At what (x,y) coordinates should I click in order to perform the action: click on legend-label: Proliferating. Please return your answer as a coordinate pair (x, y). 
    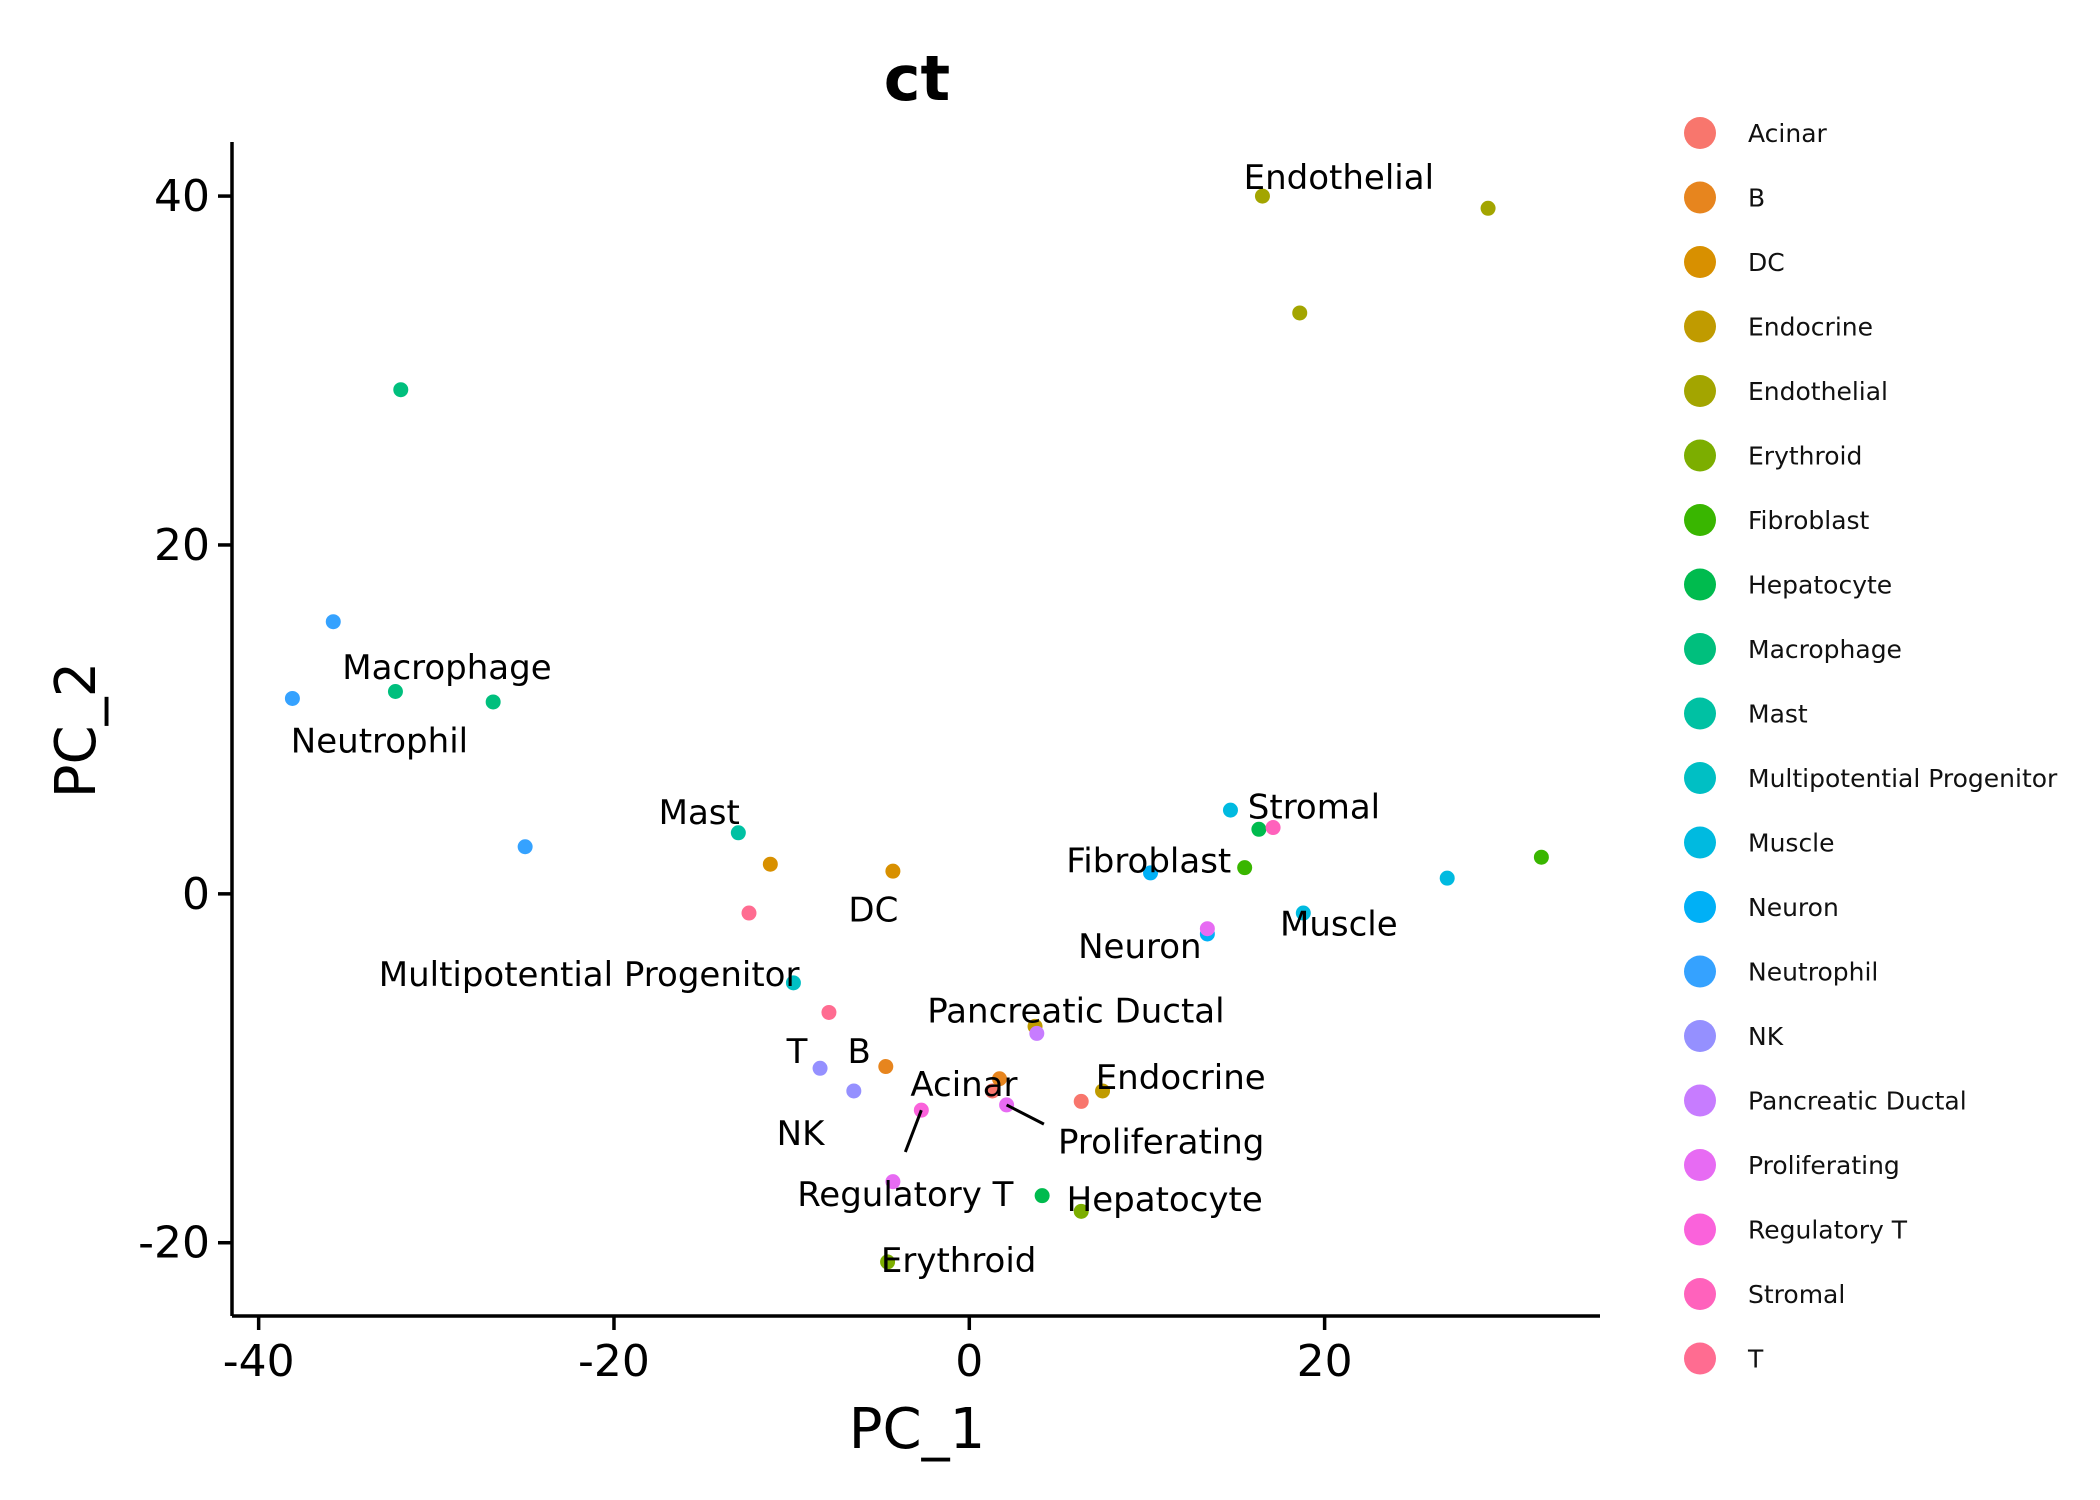
    Looking at the image, I should click on (1824, 1165).